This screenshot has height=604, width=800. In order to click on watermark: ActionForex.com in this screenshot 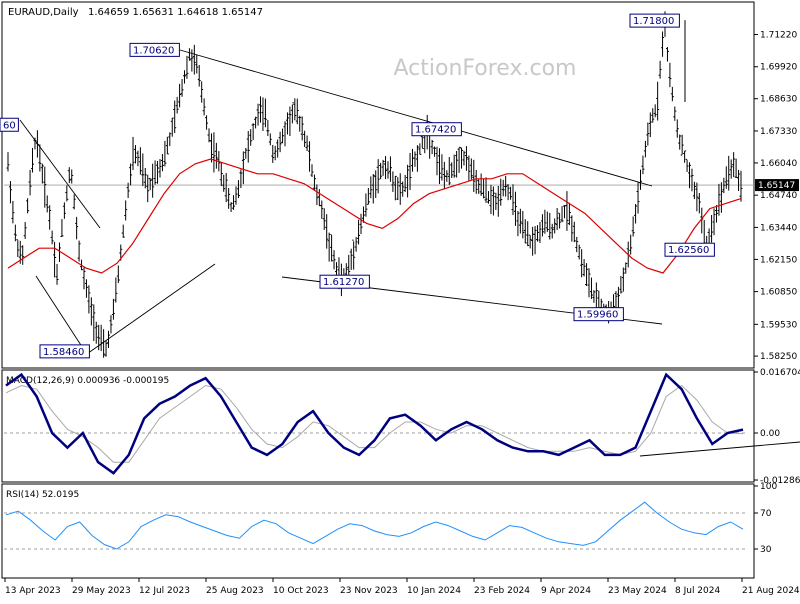, I will do `click(485, 68)`.